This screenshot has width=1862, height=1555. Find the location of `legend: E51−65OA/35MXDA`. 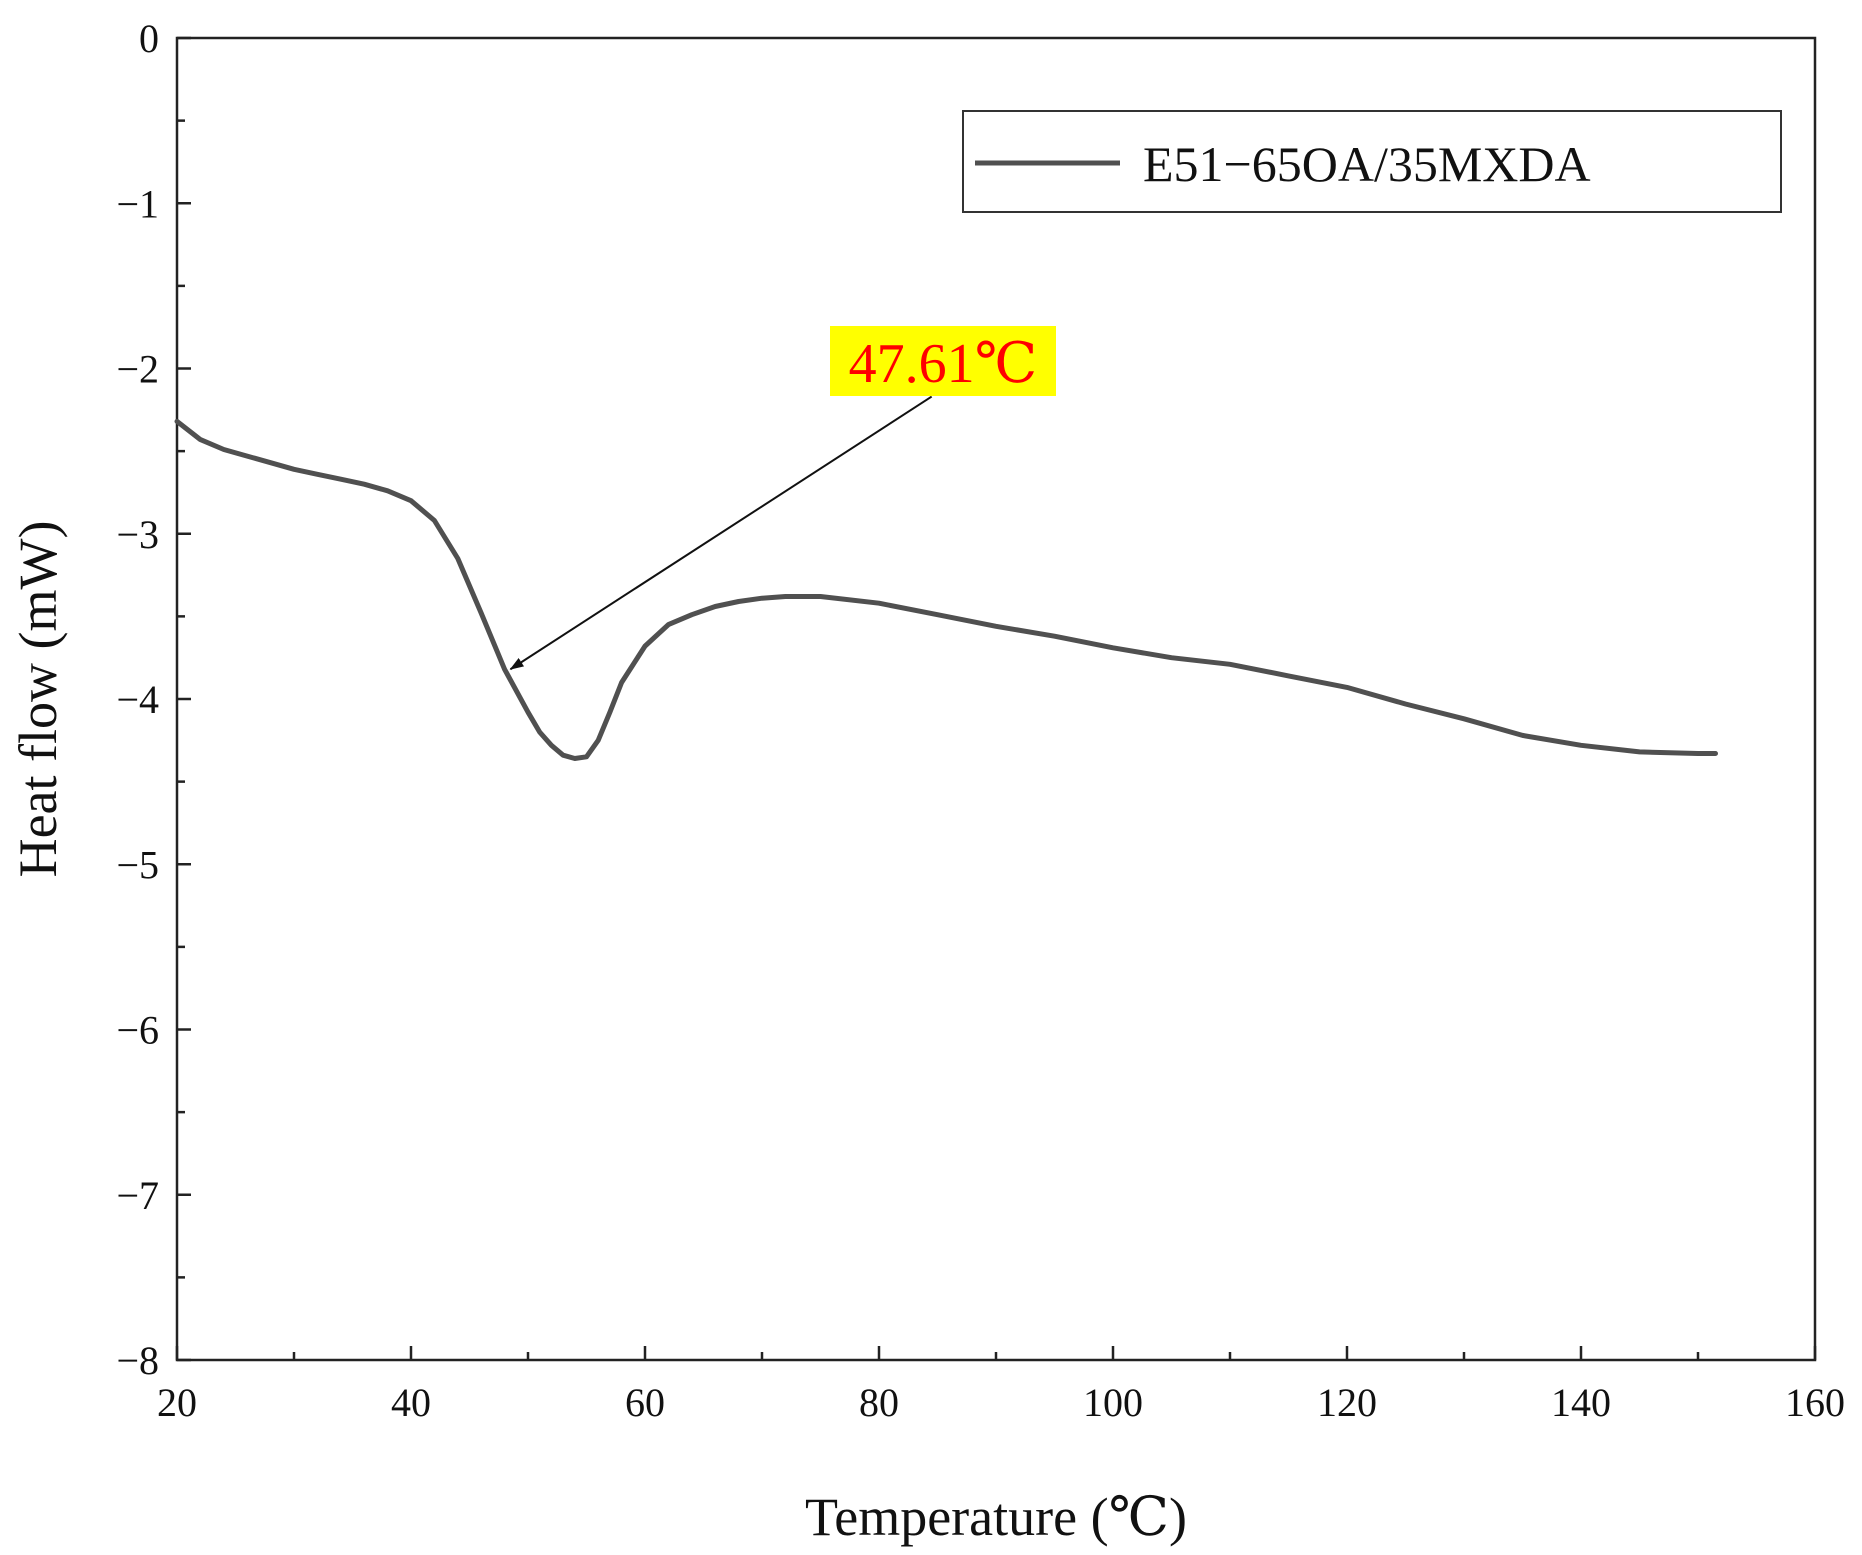

legend: E51−65OA/35MXDA is located at coordinates (1372, 161).